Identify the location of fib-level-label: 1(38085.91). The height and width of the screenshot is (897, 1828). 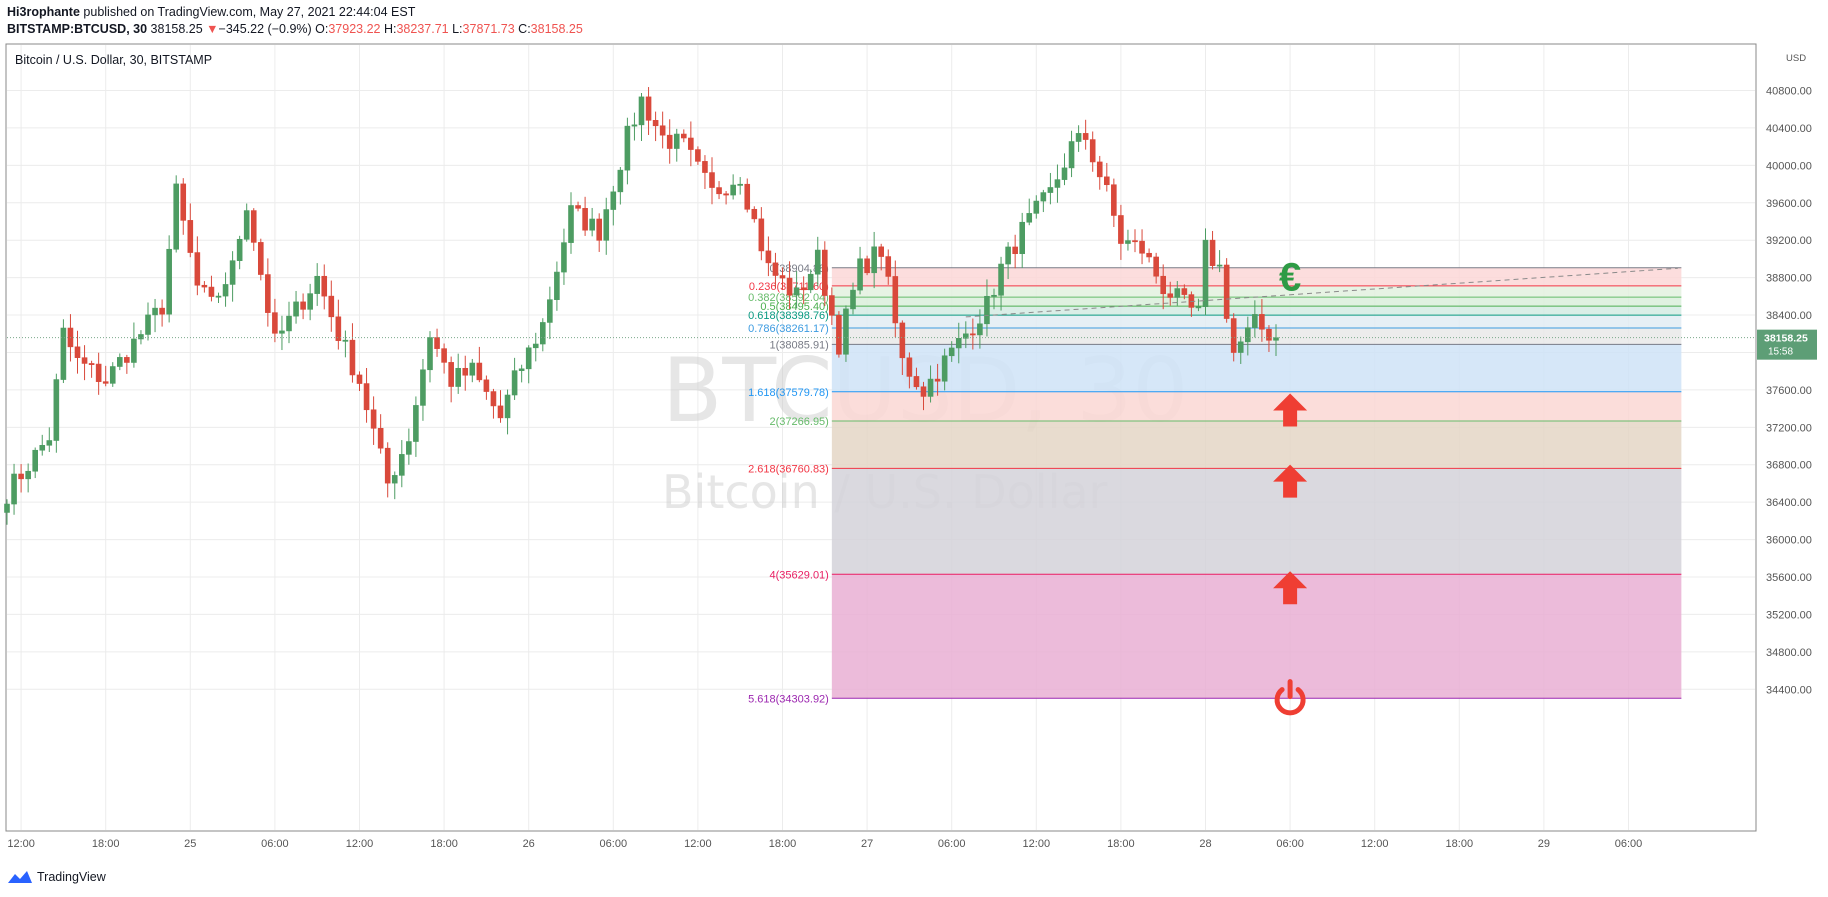
(799, 345).